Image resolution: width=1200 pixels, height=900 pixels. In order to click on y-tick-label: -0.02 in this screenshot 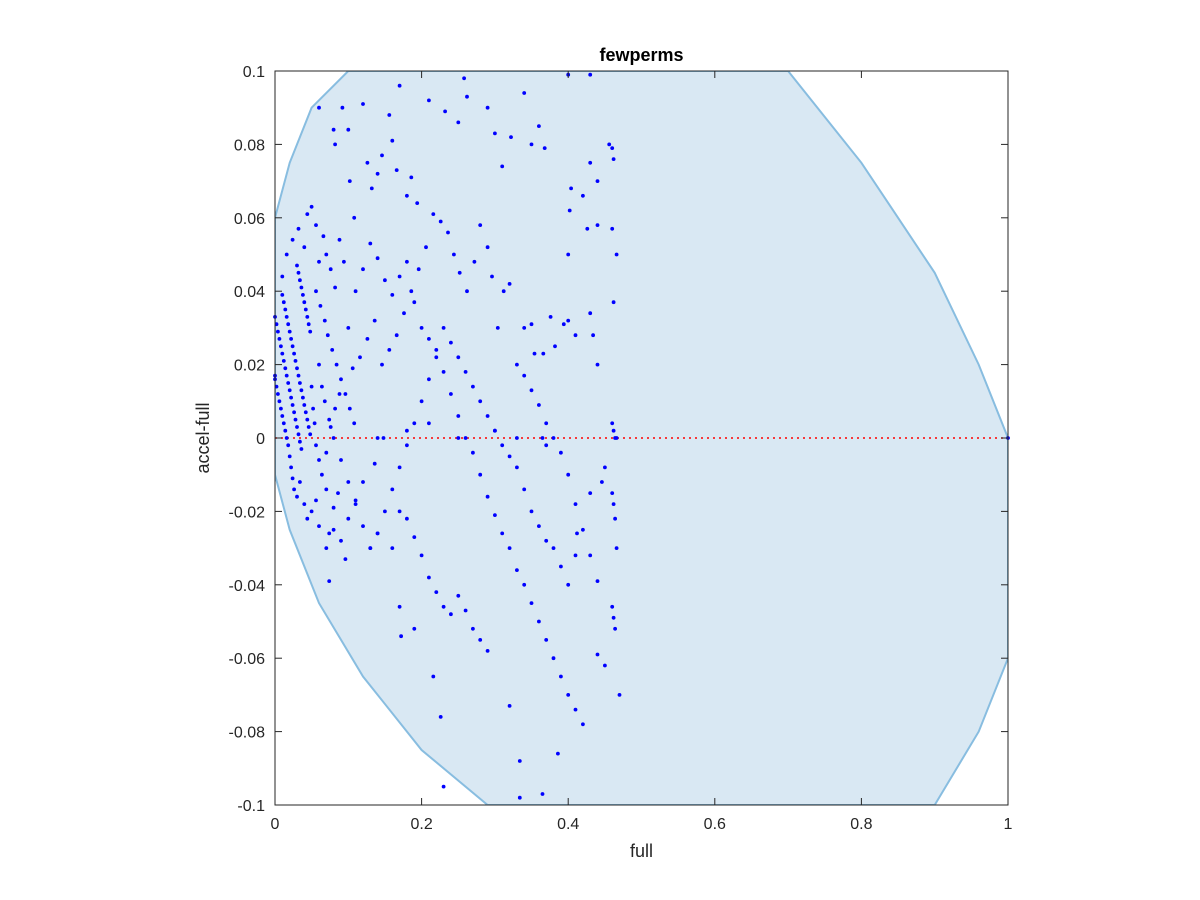, I will do `click(247, 512)`.